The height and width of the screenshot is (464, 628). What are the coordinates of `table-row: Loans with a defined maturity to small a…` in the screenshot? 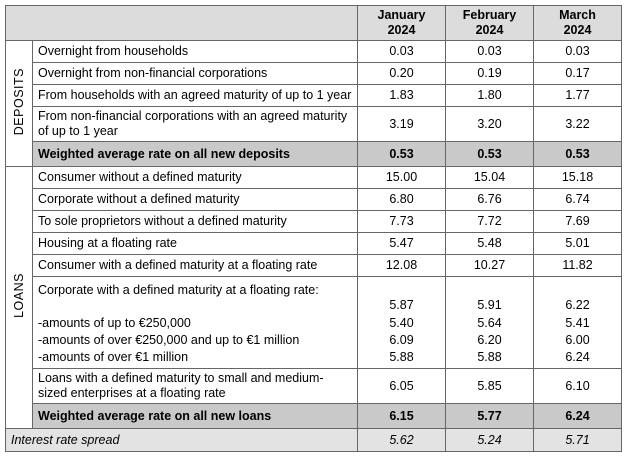 It's located at (314, 386).